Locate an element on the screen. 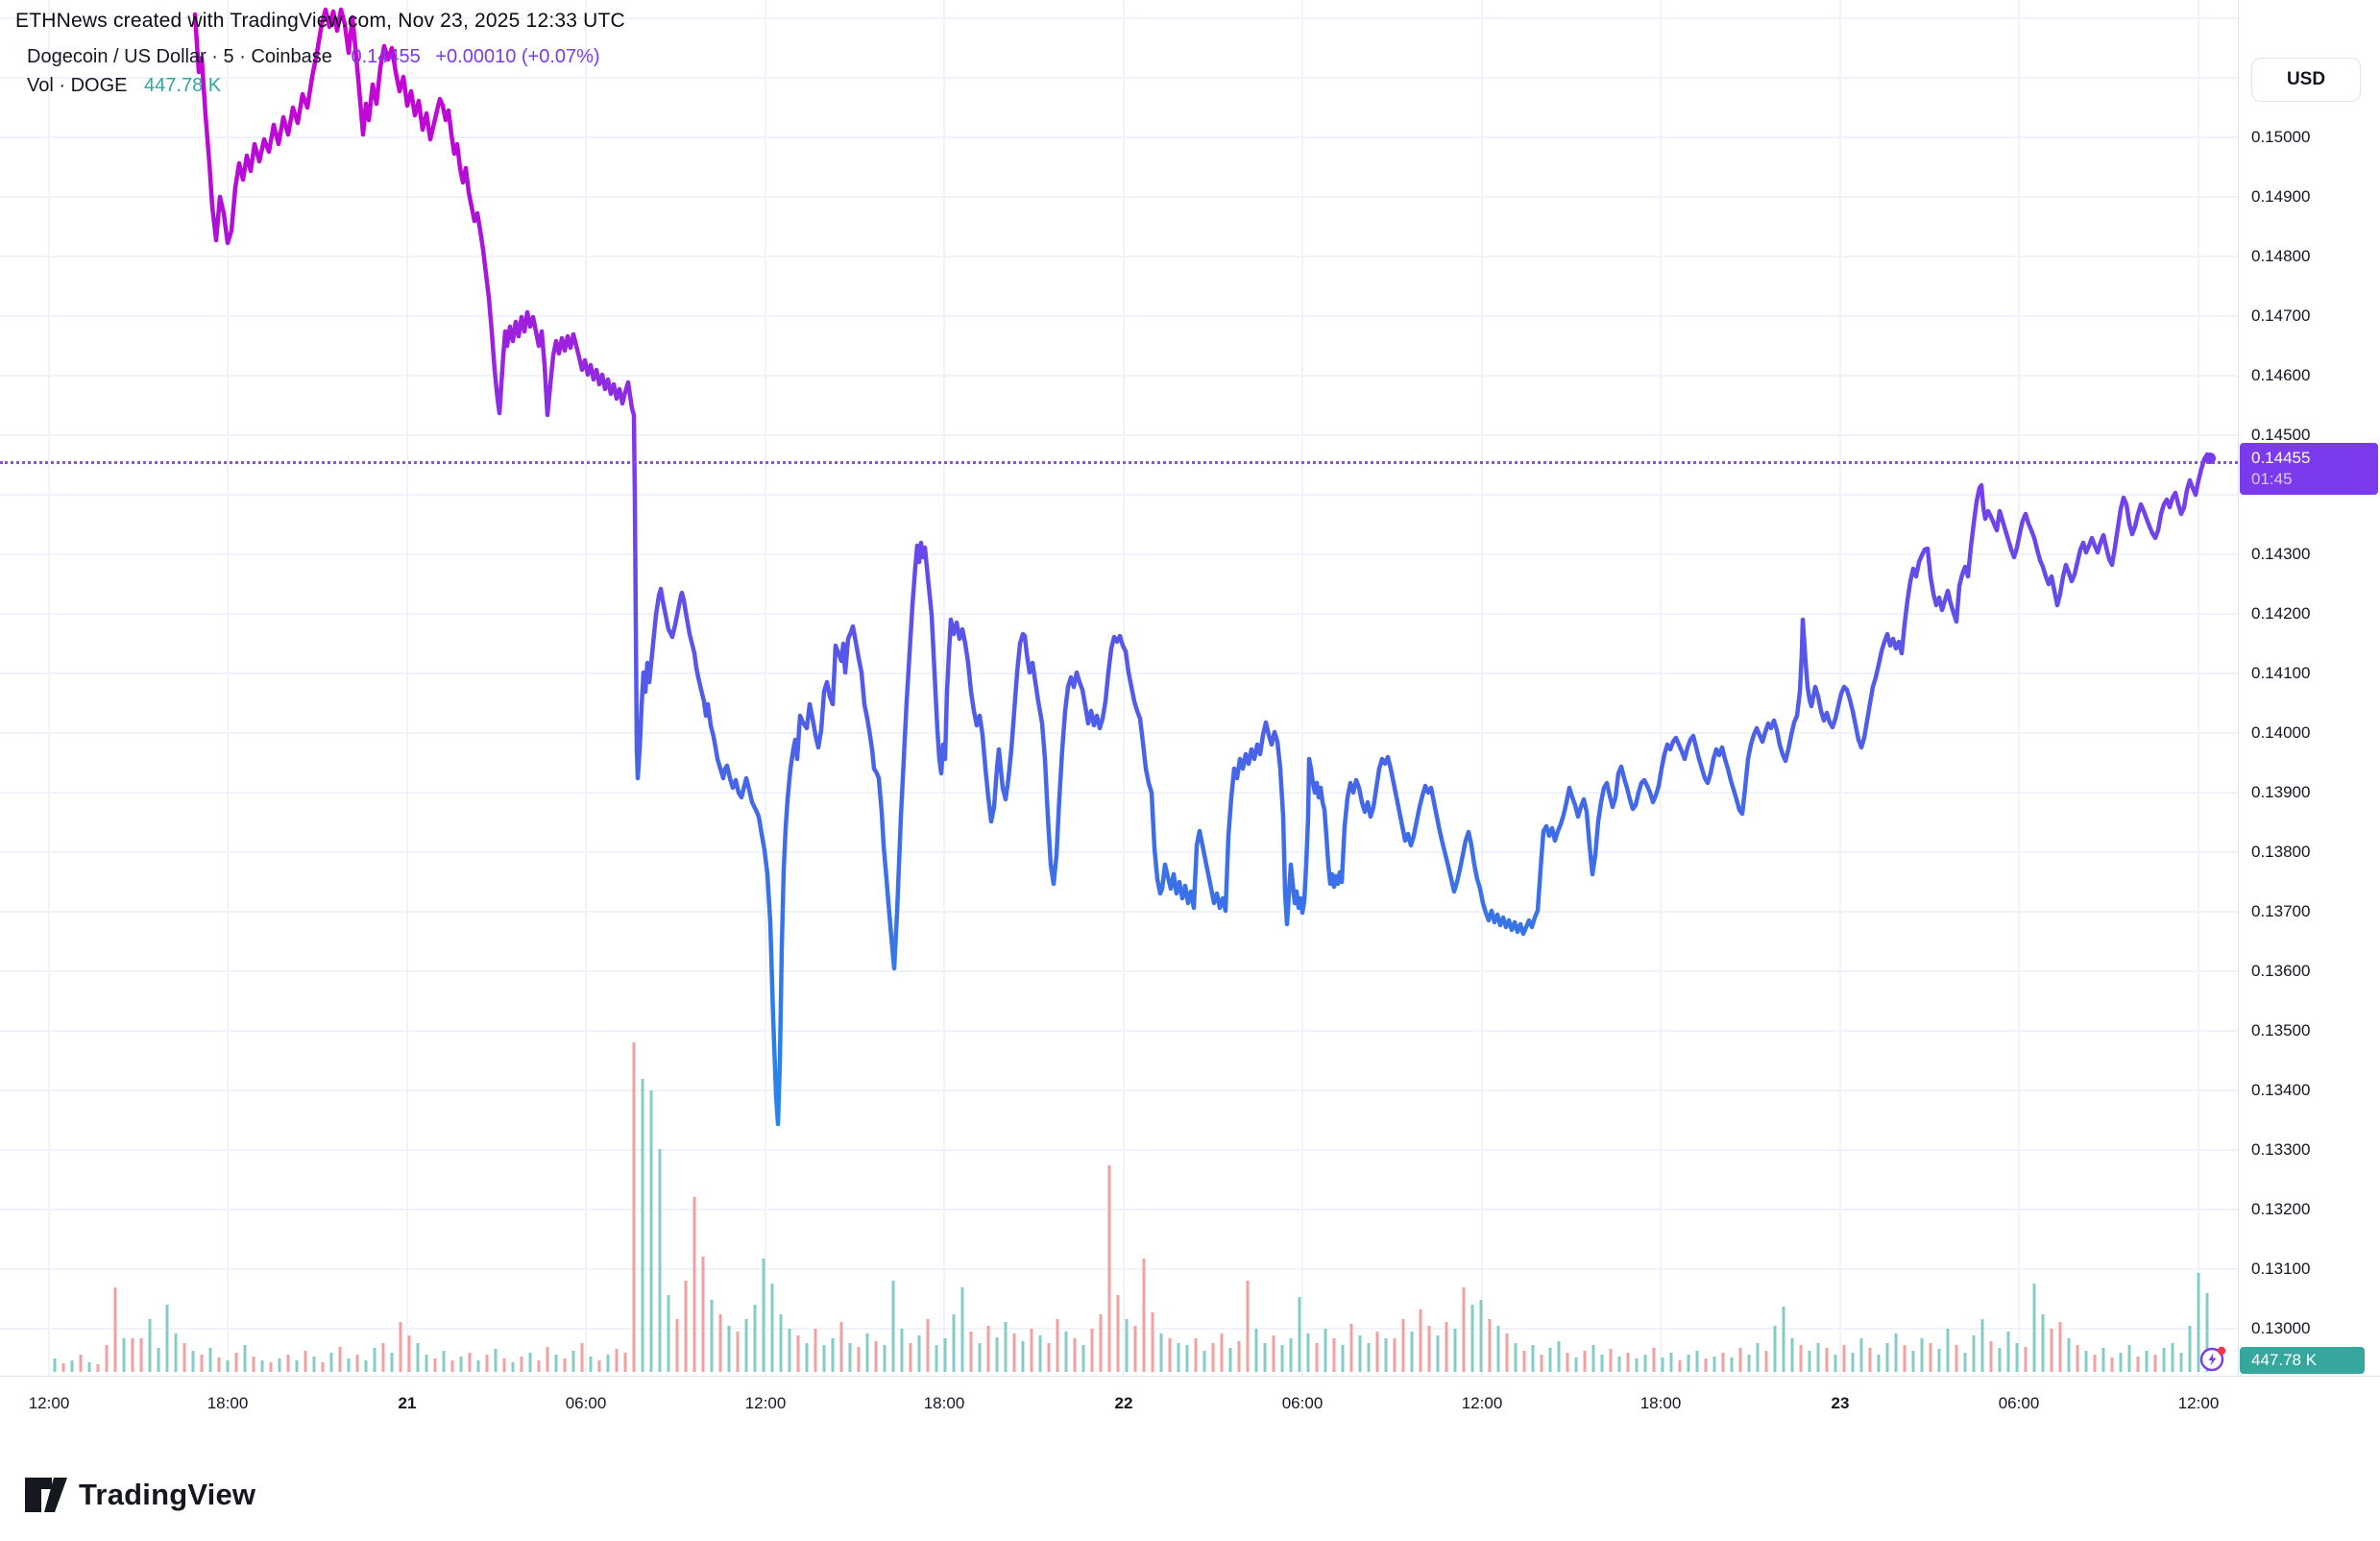 The height and width of the screenshot is (1541, 2380). price-tick-label: 0.13600 is located at coordinates (2281, 971).